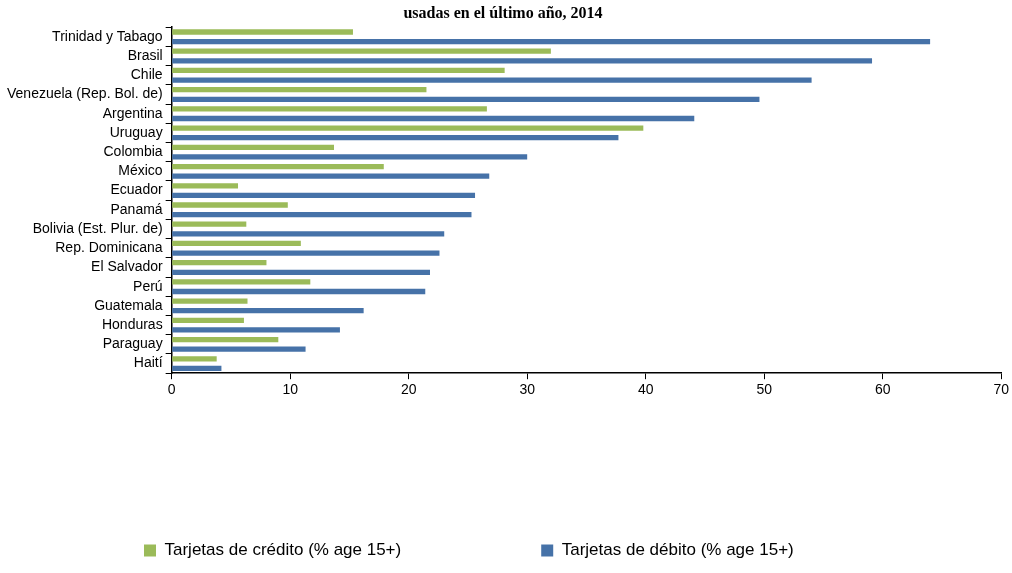  What do you see at coordinates (148, 285) in the screenshot?
I see `y-tick-label: Perú` at bounding box center [148, 285].